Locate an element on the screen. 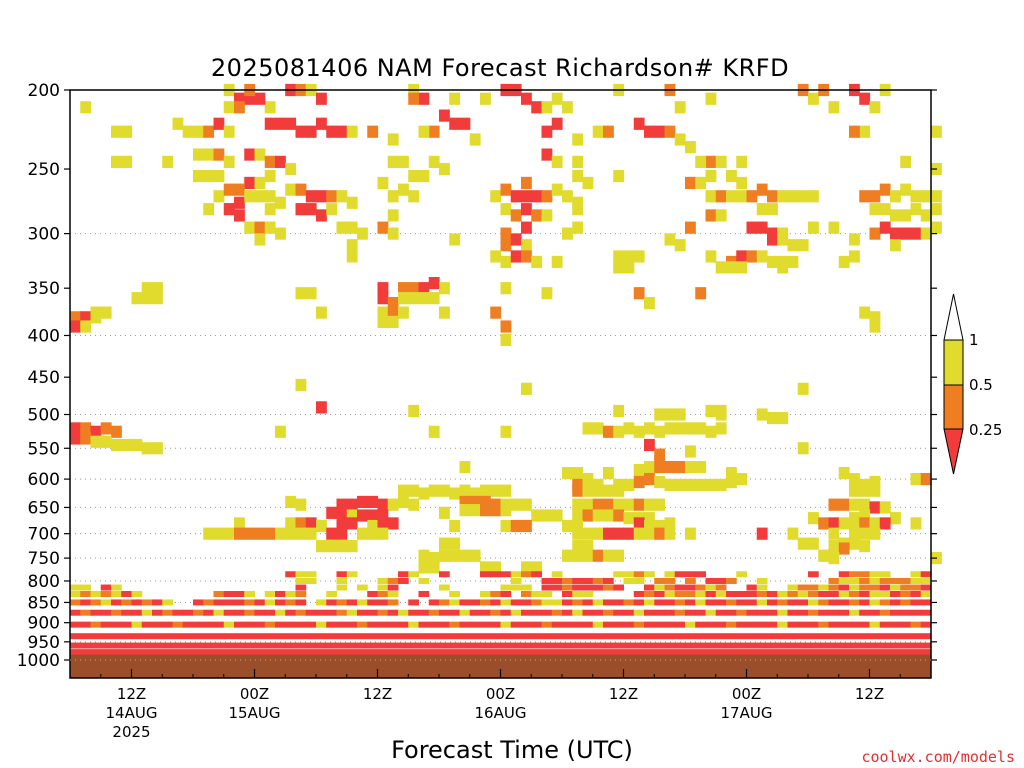 The image size is (1024, 768). x-tick-label: 12Z is located at coordinates (131, 694).